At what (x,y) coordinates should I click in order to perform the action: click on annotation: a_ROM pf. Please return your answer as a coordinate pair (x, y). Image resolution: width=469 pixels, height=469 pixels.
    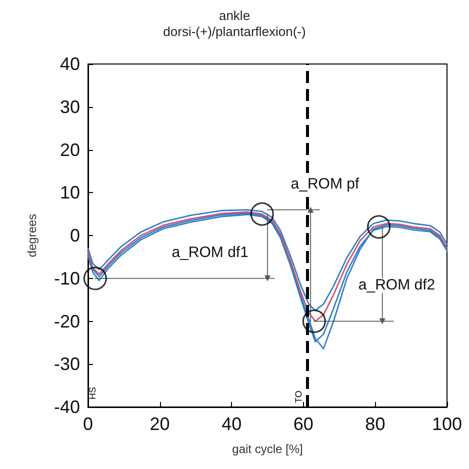
    Looking at the image, I should click on (325, 184).